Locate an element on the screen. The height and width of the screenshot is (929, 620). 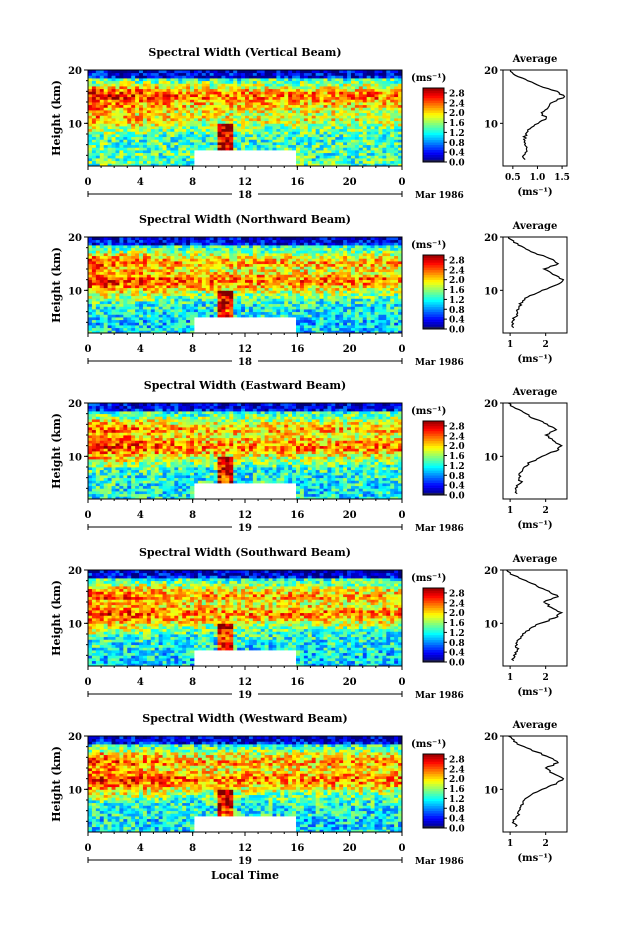
panel-title: Spectral Width (Vertical Beam) is located at coordinates (244, 52).